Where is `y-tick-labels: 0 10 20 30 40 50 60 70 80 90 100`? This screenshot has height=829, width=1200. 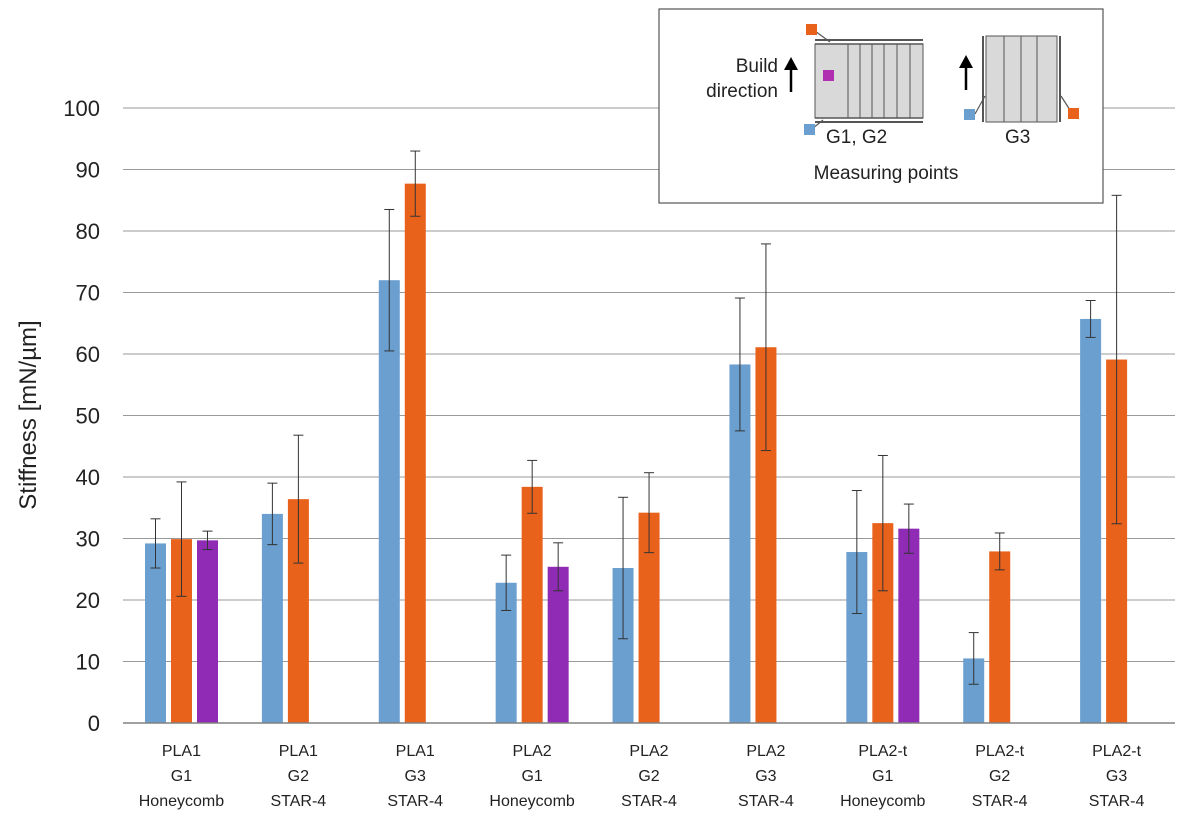
y-tick-labels: 0 10 20 30 40 50 60 70 80 90 100 is located at coordinates (81, 416).